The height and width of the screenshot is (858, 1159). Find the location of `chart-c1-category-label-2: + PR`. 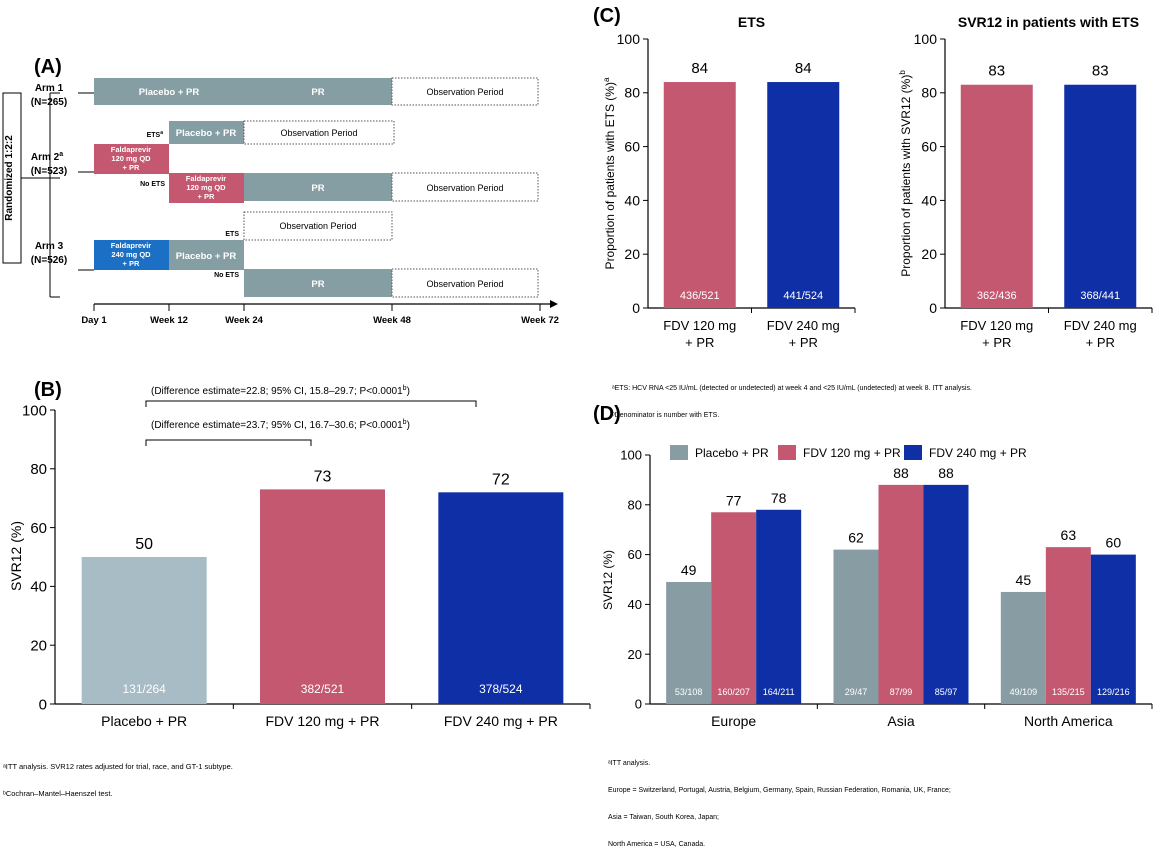

chart-c1-category-label-2: + PR is located at coordinates (803, 342).